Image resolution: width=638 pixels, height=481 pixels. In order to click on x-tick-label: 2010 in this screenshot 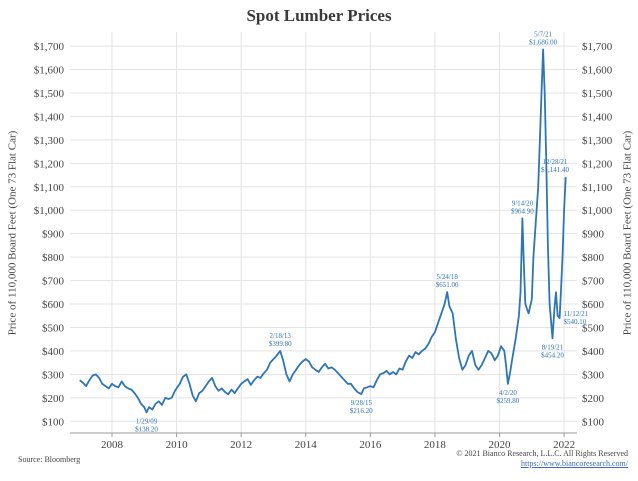, I will do `click(177, 445)`.